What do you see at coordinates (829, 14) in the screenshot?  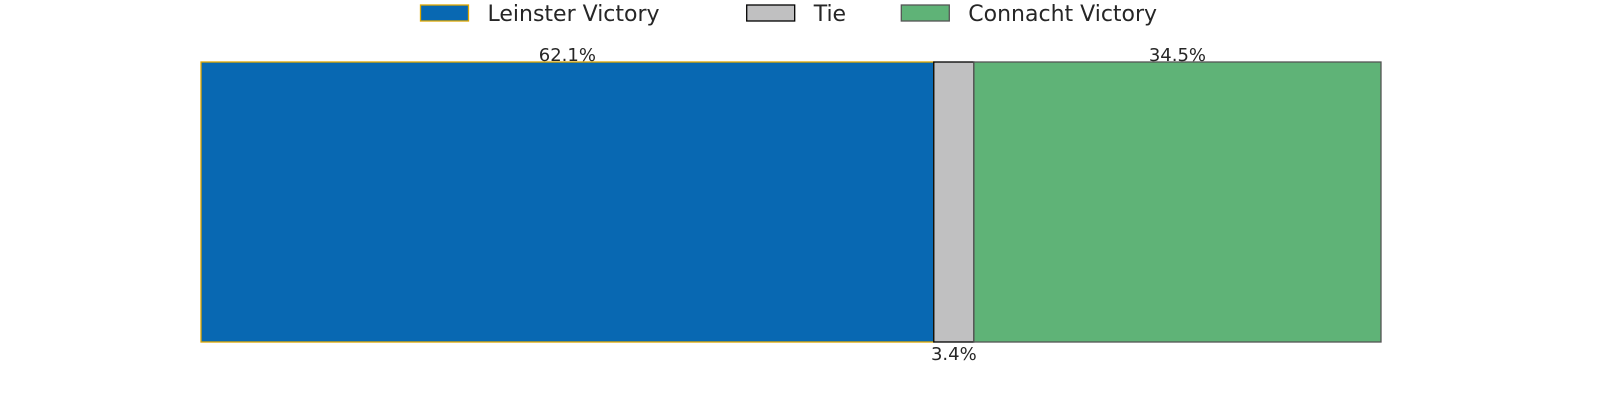 I see `legend-label-tie: Tie` at bounding box center [829, 14].